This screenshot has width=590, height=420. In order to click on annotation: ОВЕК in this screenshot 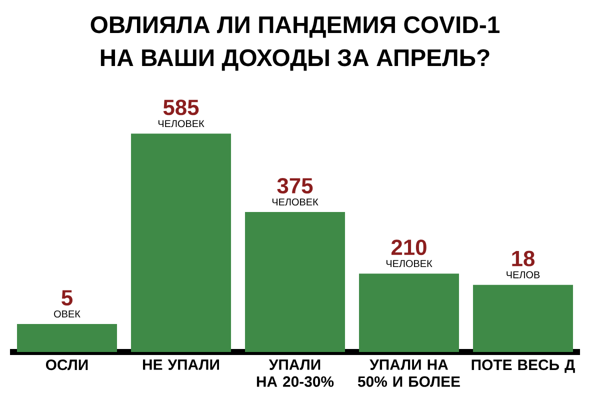, I will do `click(67, 314)`.